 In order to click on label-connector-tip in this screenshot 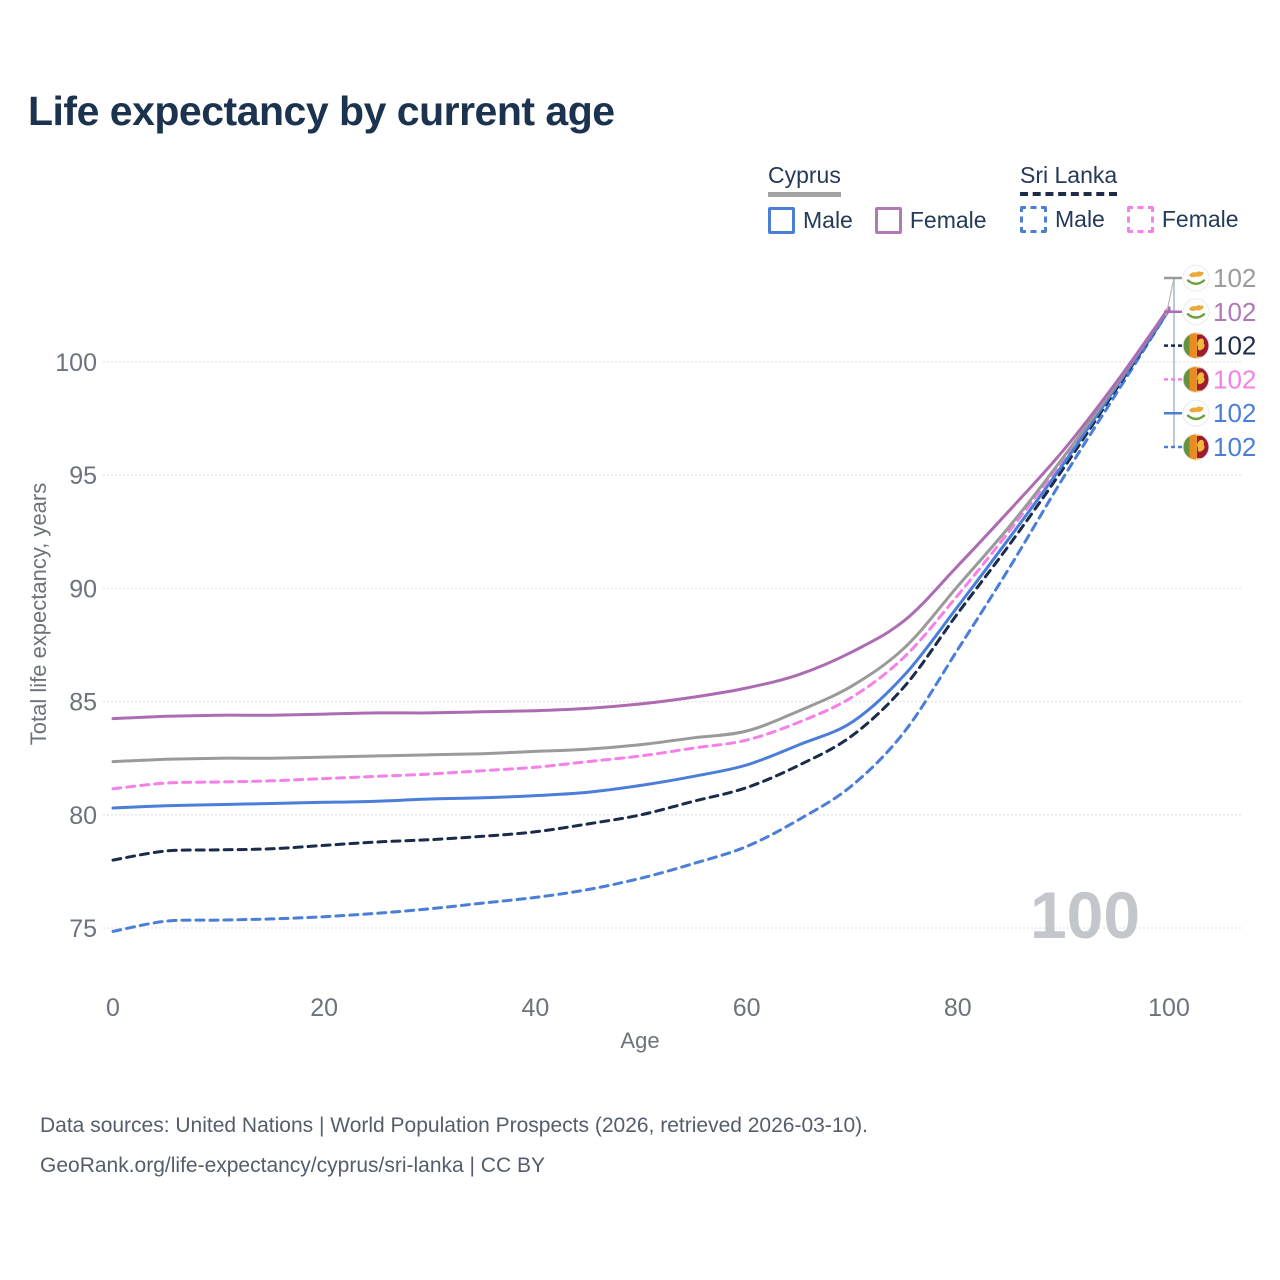, I will do `click(1170, 297)`.